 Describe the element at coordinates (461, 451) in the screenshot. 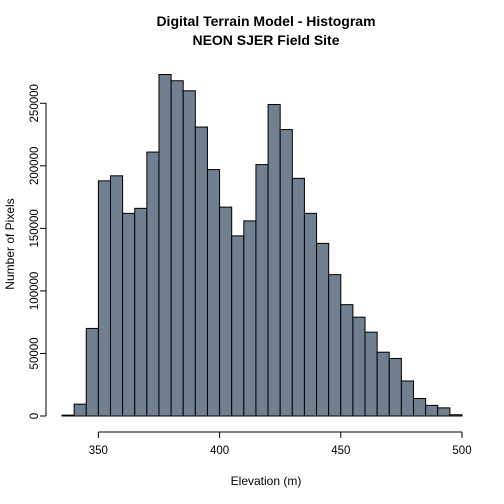

I see `x-tick-label: 500` at that location.